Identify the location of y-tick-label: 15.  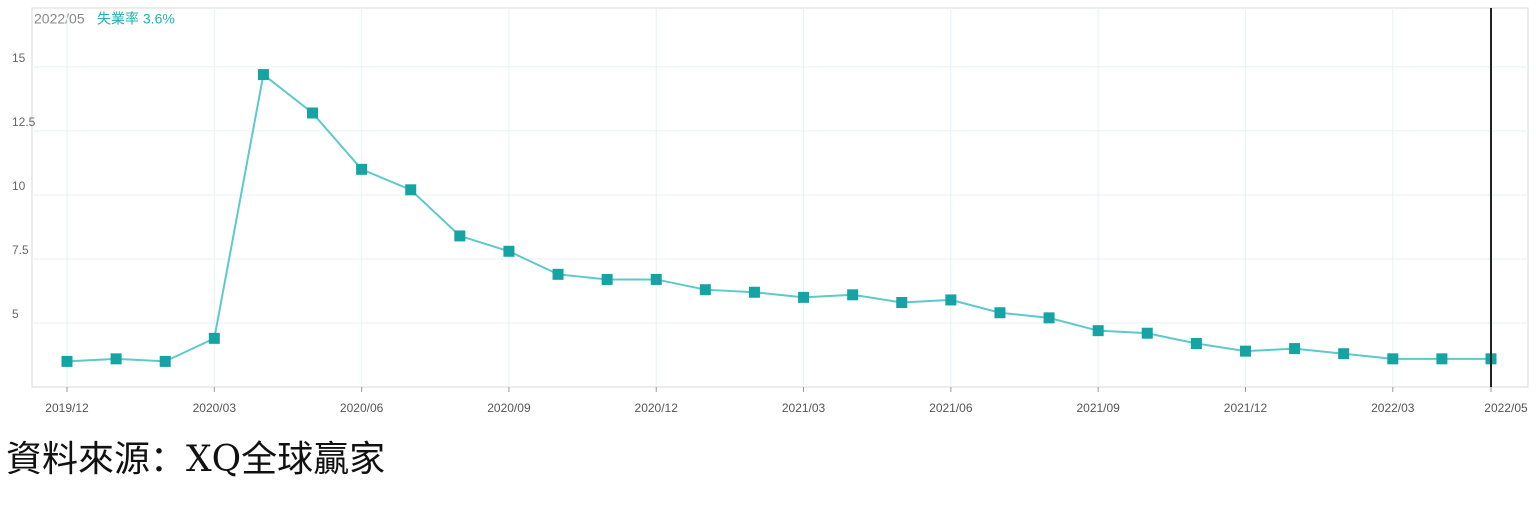
(19, 58).